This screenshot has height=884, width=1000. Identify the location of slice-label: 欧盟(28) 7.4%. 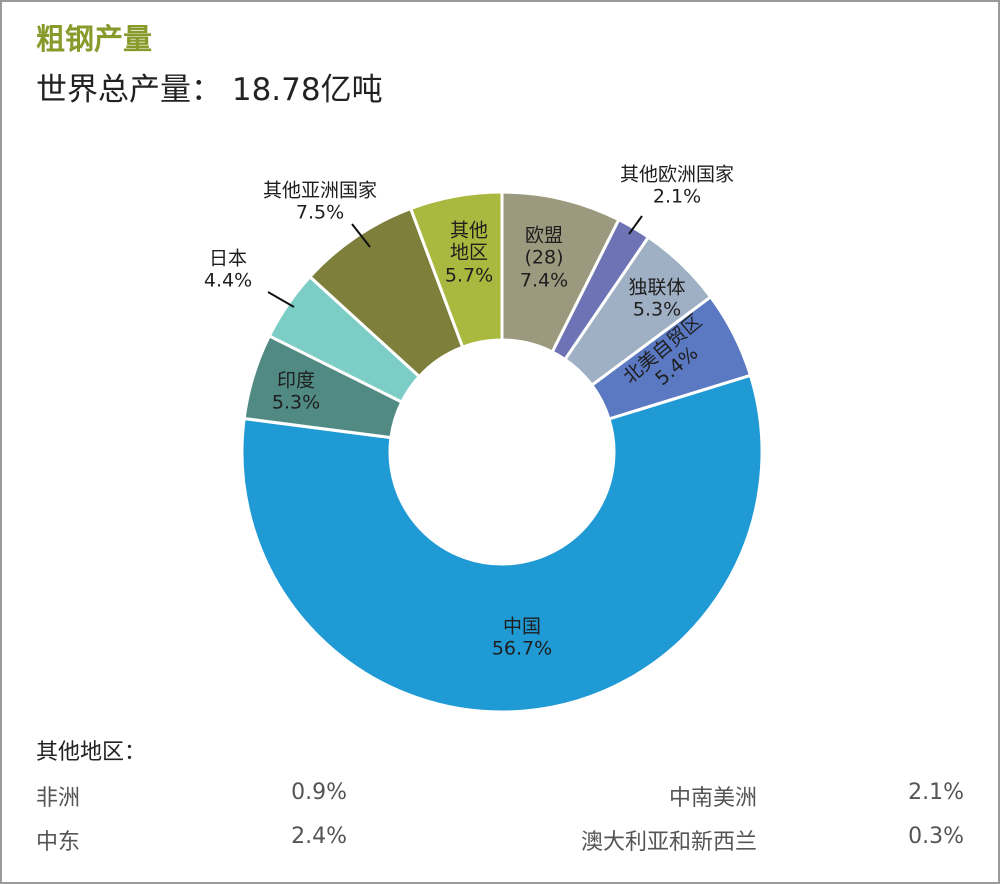
(544, 257).